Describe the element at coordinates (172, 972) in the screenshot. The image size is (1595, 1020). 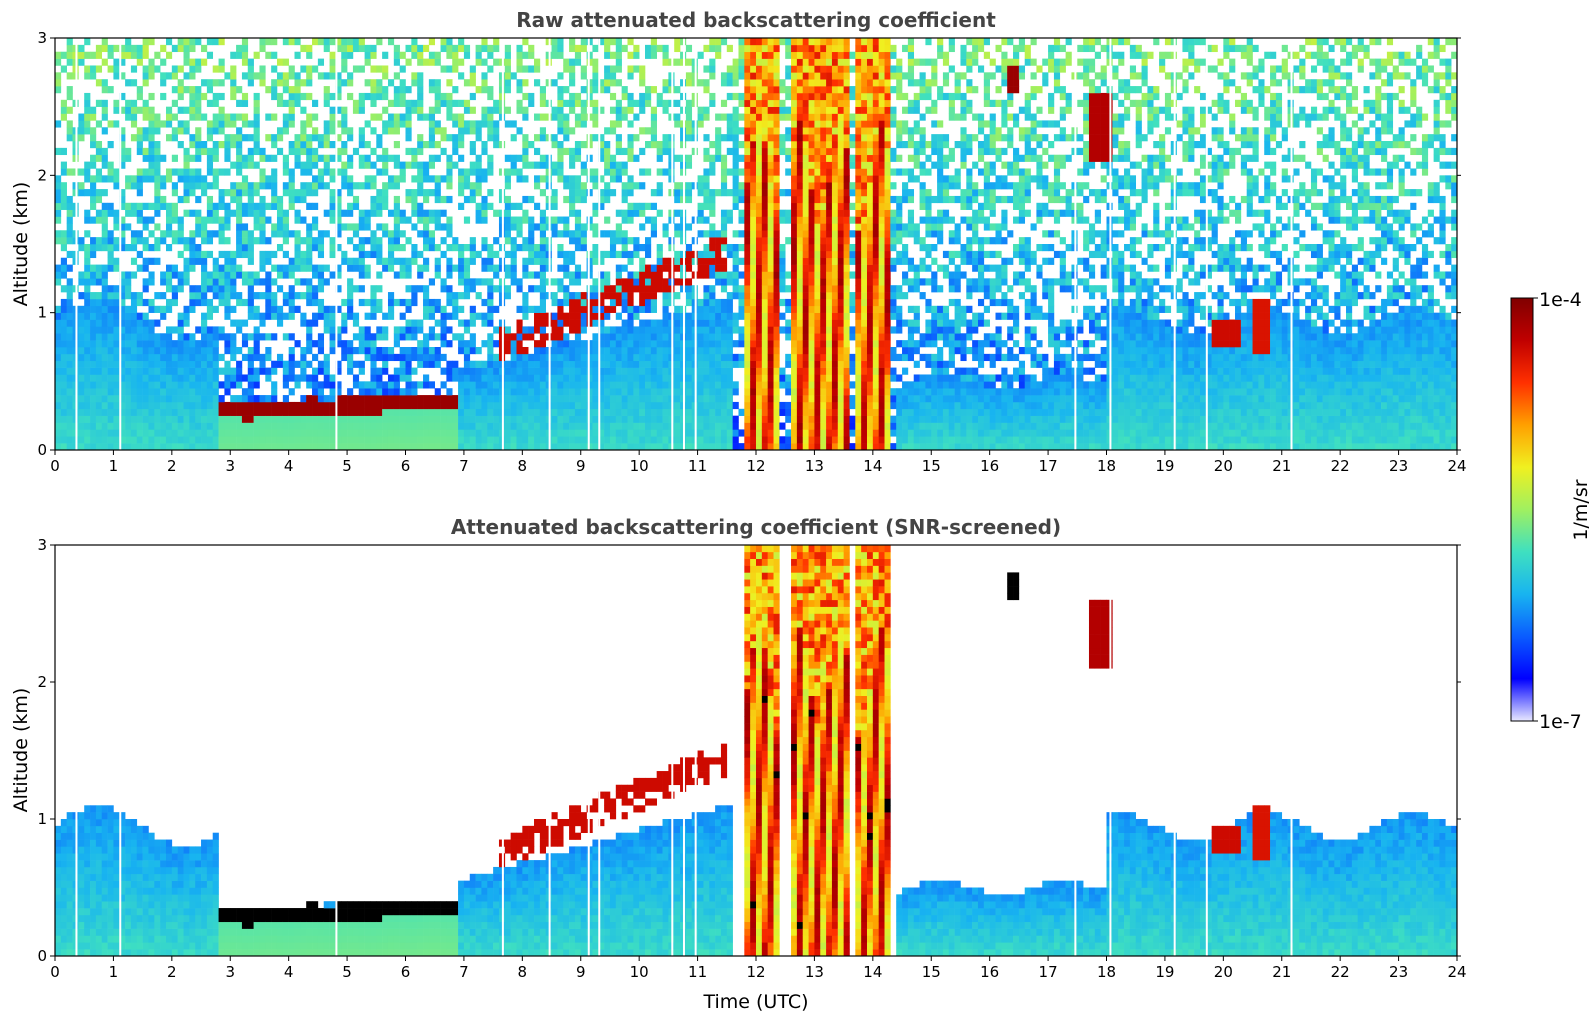
I see `panel-screened-x-tick-label-2: 2` at that location.